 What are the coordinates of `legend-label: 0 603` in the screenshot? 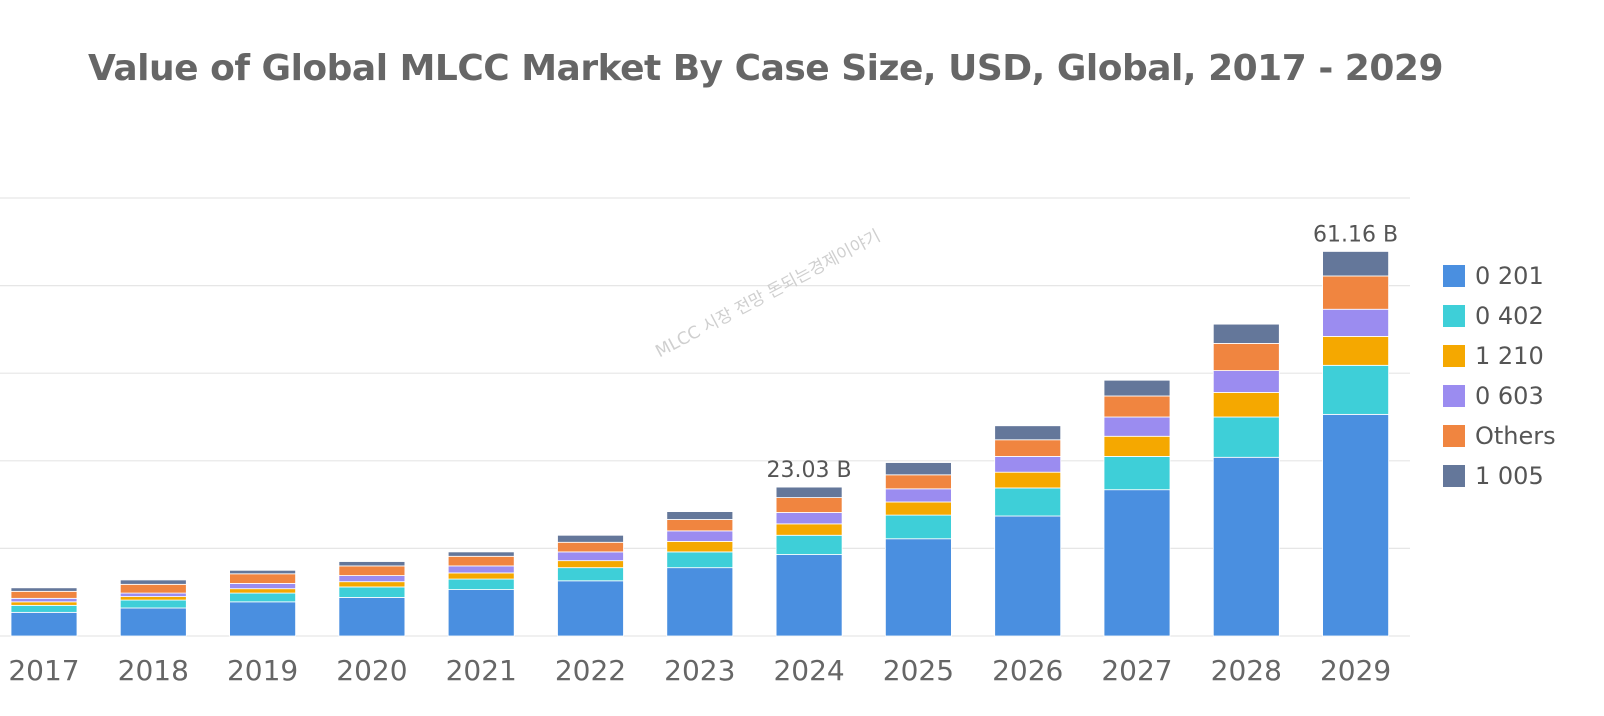 It's located at (1509, 396).